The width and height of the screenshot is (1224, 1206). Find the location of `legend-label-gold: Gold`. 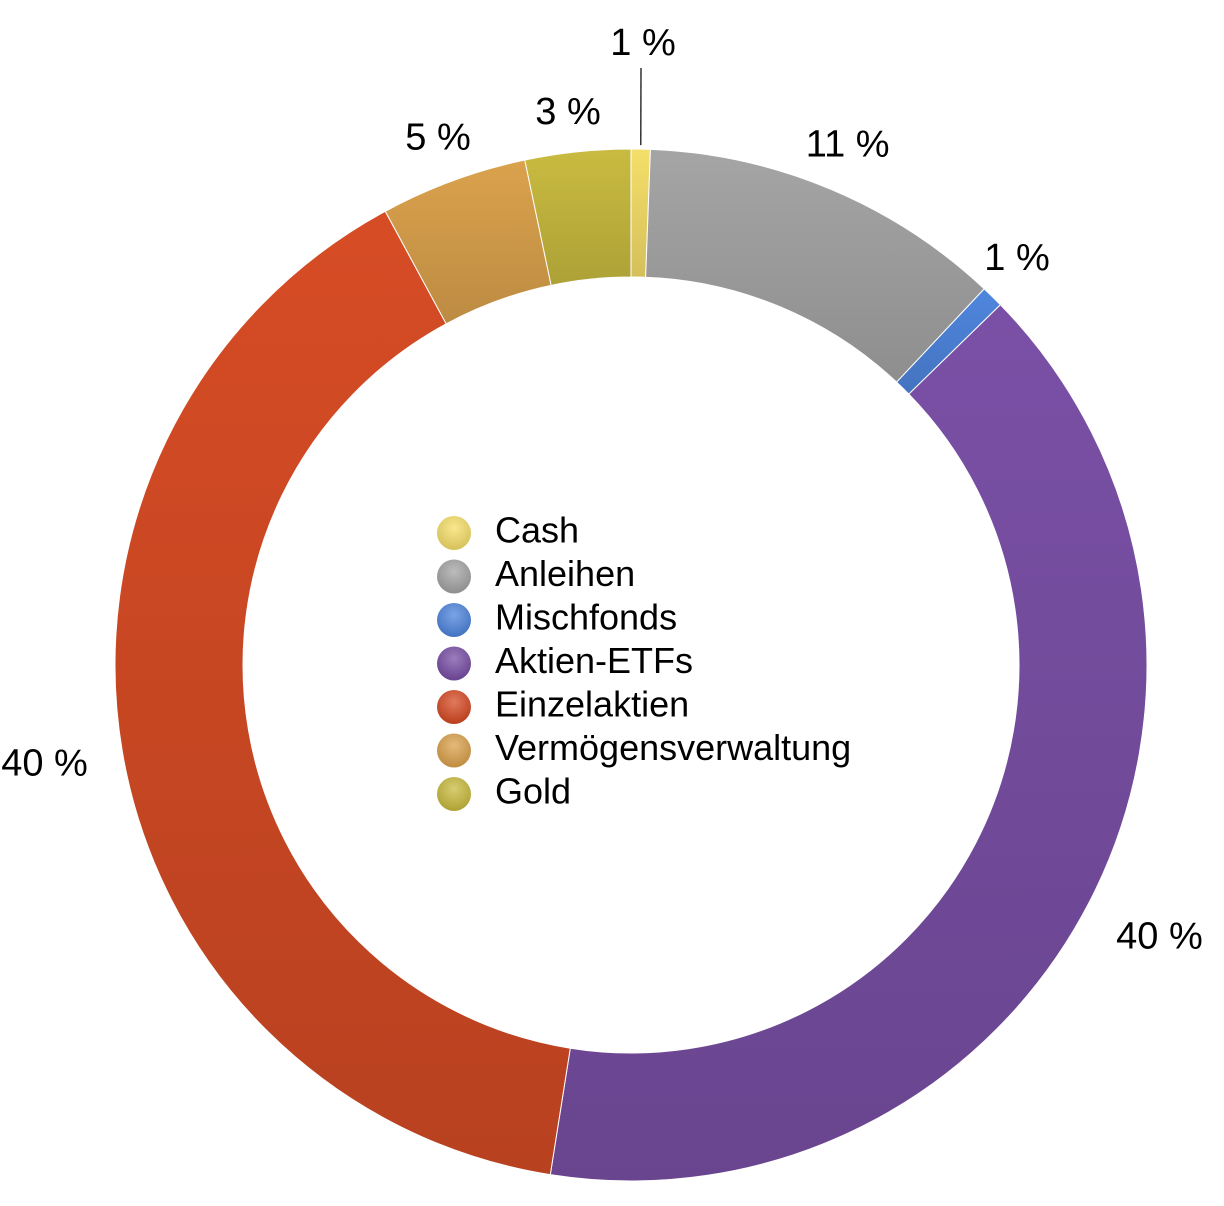

legend-label-gold: Gold is located at coordinates (533, 791).